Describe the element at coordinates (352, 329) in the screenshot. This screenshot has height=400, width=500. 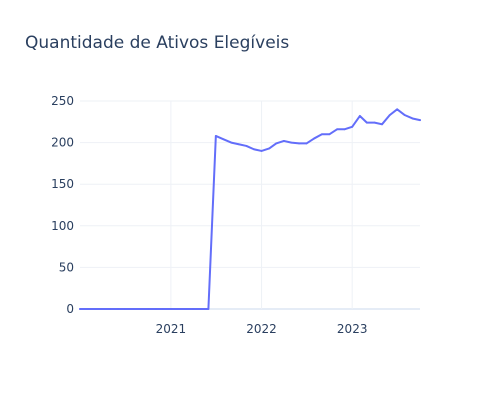
I see `x-tick-label: 2023` at that location.